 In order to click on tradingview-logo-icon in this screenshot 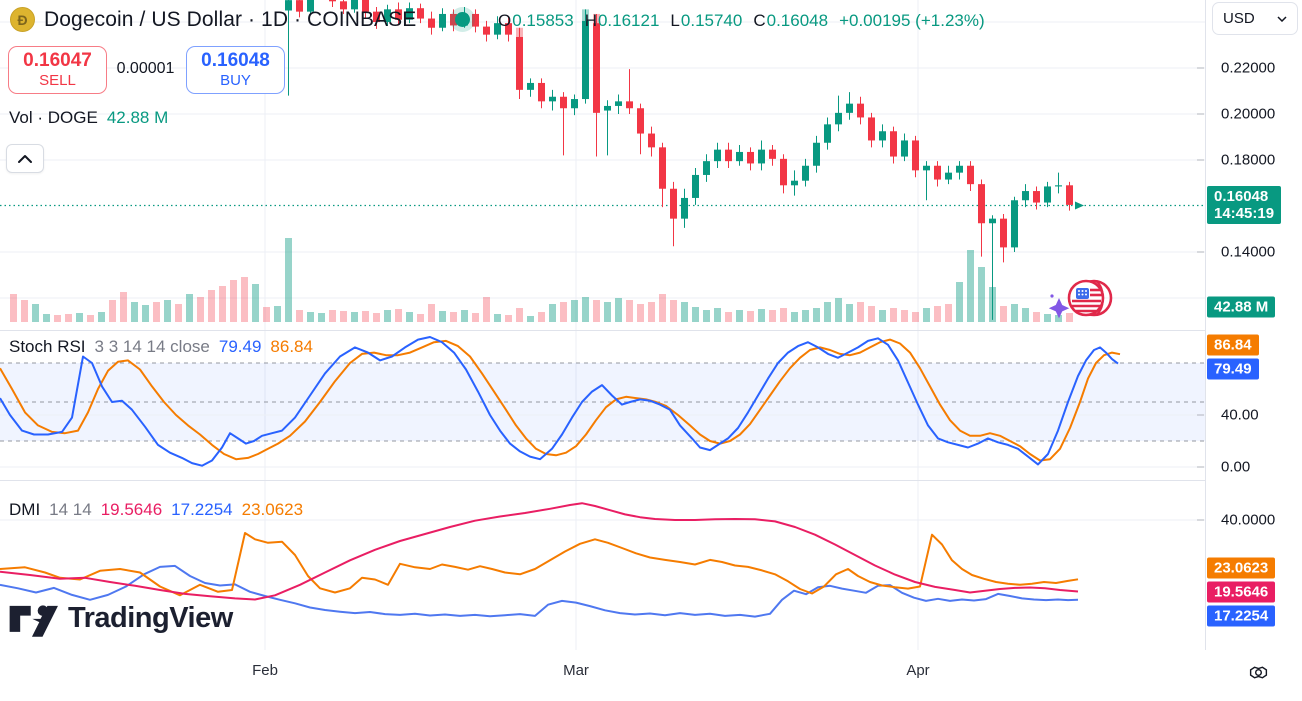, I will do `click(33, 621)`.